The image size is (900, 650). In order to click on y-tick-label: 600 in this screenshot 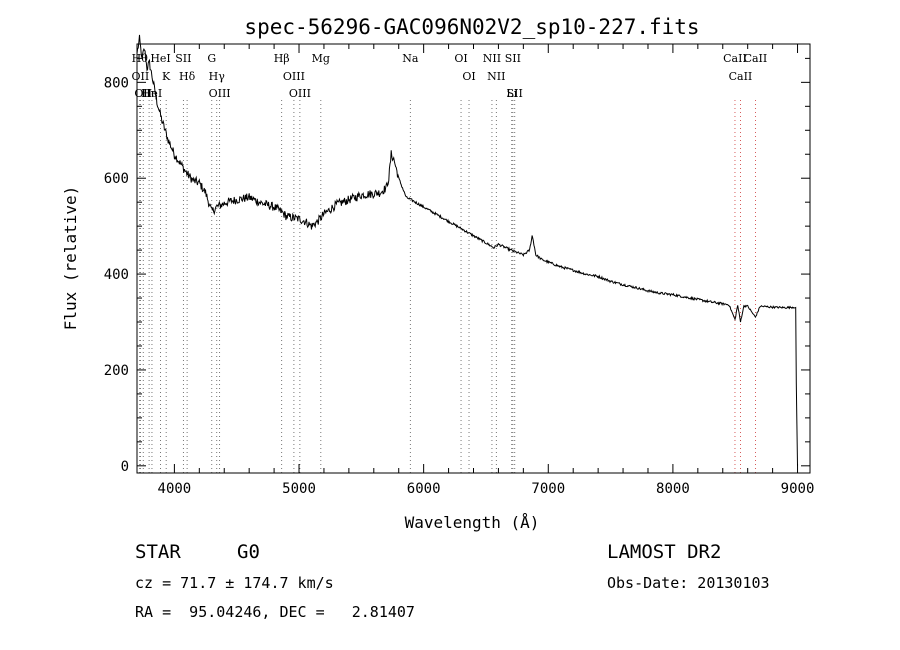, I will do `click(116, 179)`.